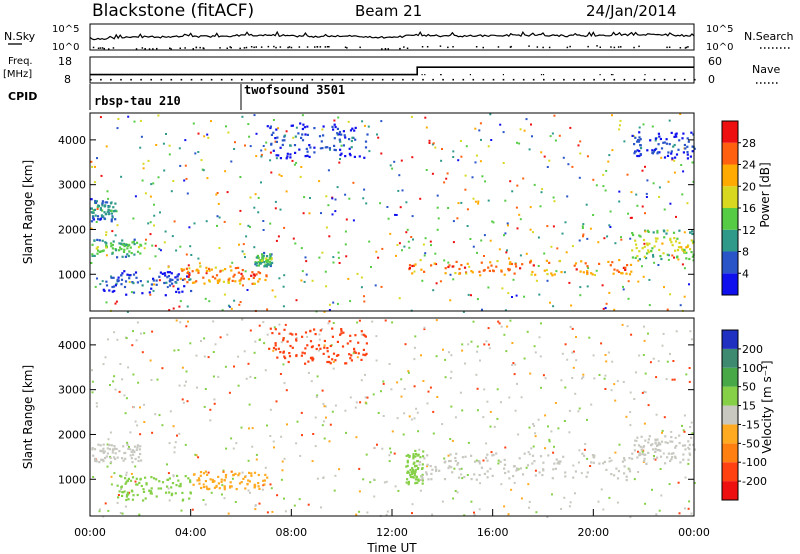 This screenshot has height=554, width=800. Describe the element at coordinates (730, 434) in the screenshot. I see `velocity-colorbar-swatch` at that location.